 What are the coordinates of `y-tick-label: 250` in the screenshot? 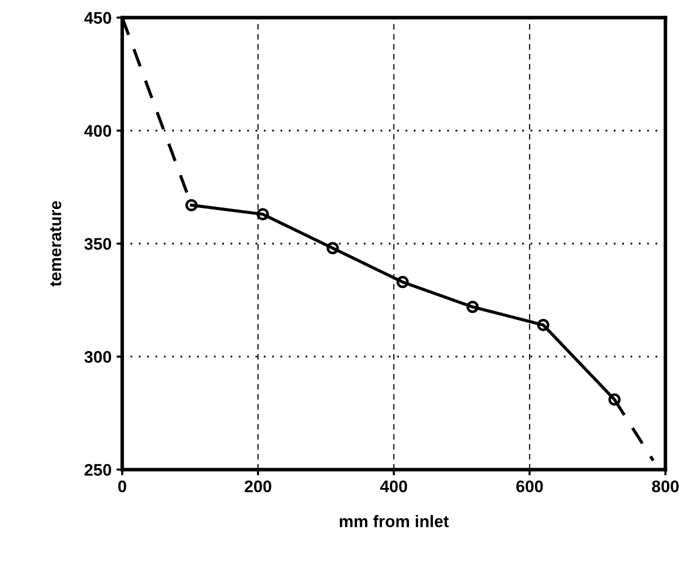 It's located at (98, 470).